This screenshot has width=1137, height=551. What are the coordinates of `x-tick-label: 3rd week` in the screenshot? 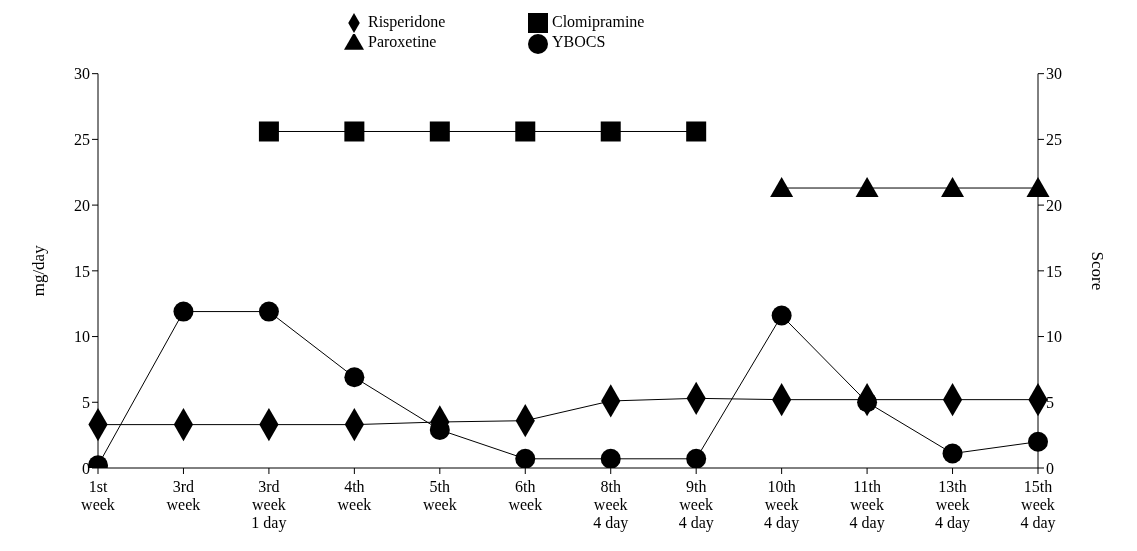 It's located at (183, 495).